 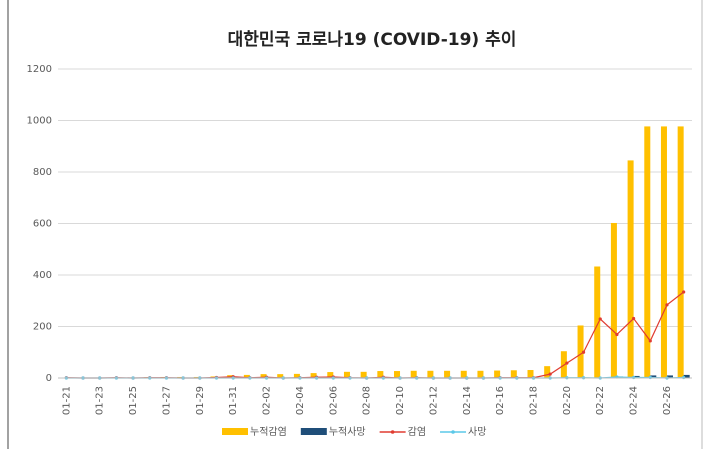 What do you see at coordinates (433, 400) in the screenshot?
I see `x-tick-label: 02-12` at bounding box center [433, 400].